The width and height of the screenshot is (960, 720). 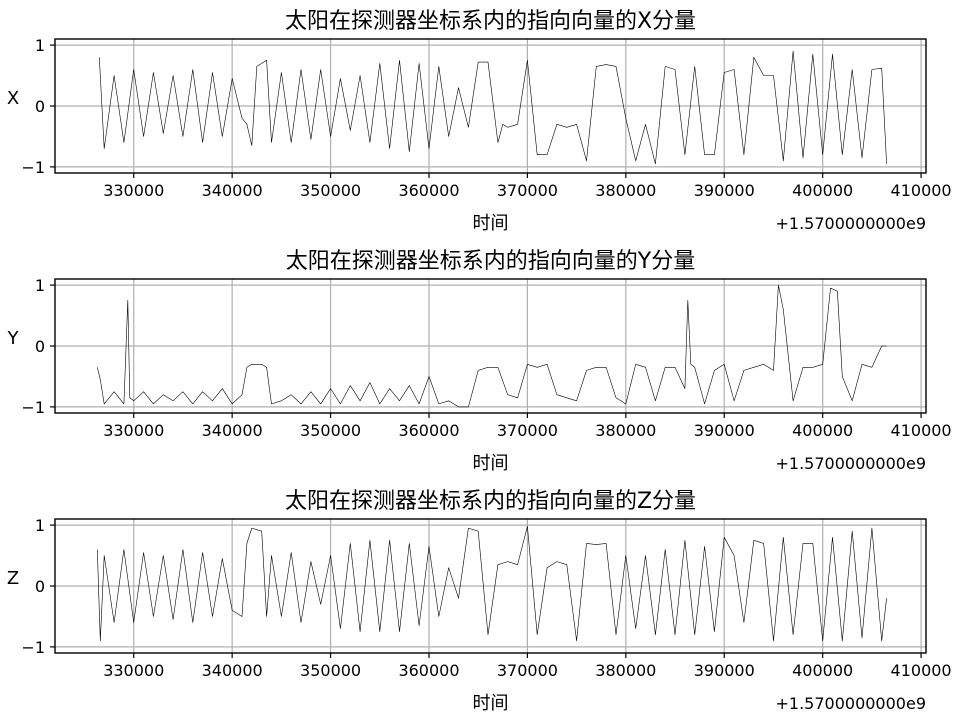 What do you see at coordinates (490, 501) in the screenshot?
I see `chart-title: 太阳在探测器坐标系内的指向向量的Z分量` at bounding box center [490, 501].